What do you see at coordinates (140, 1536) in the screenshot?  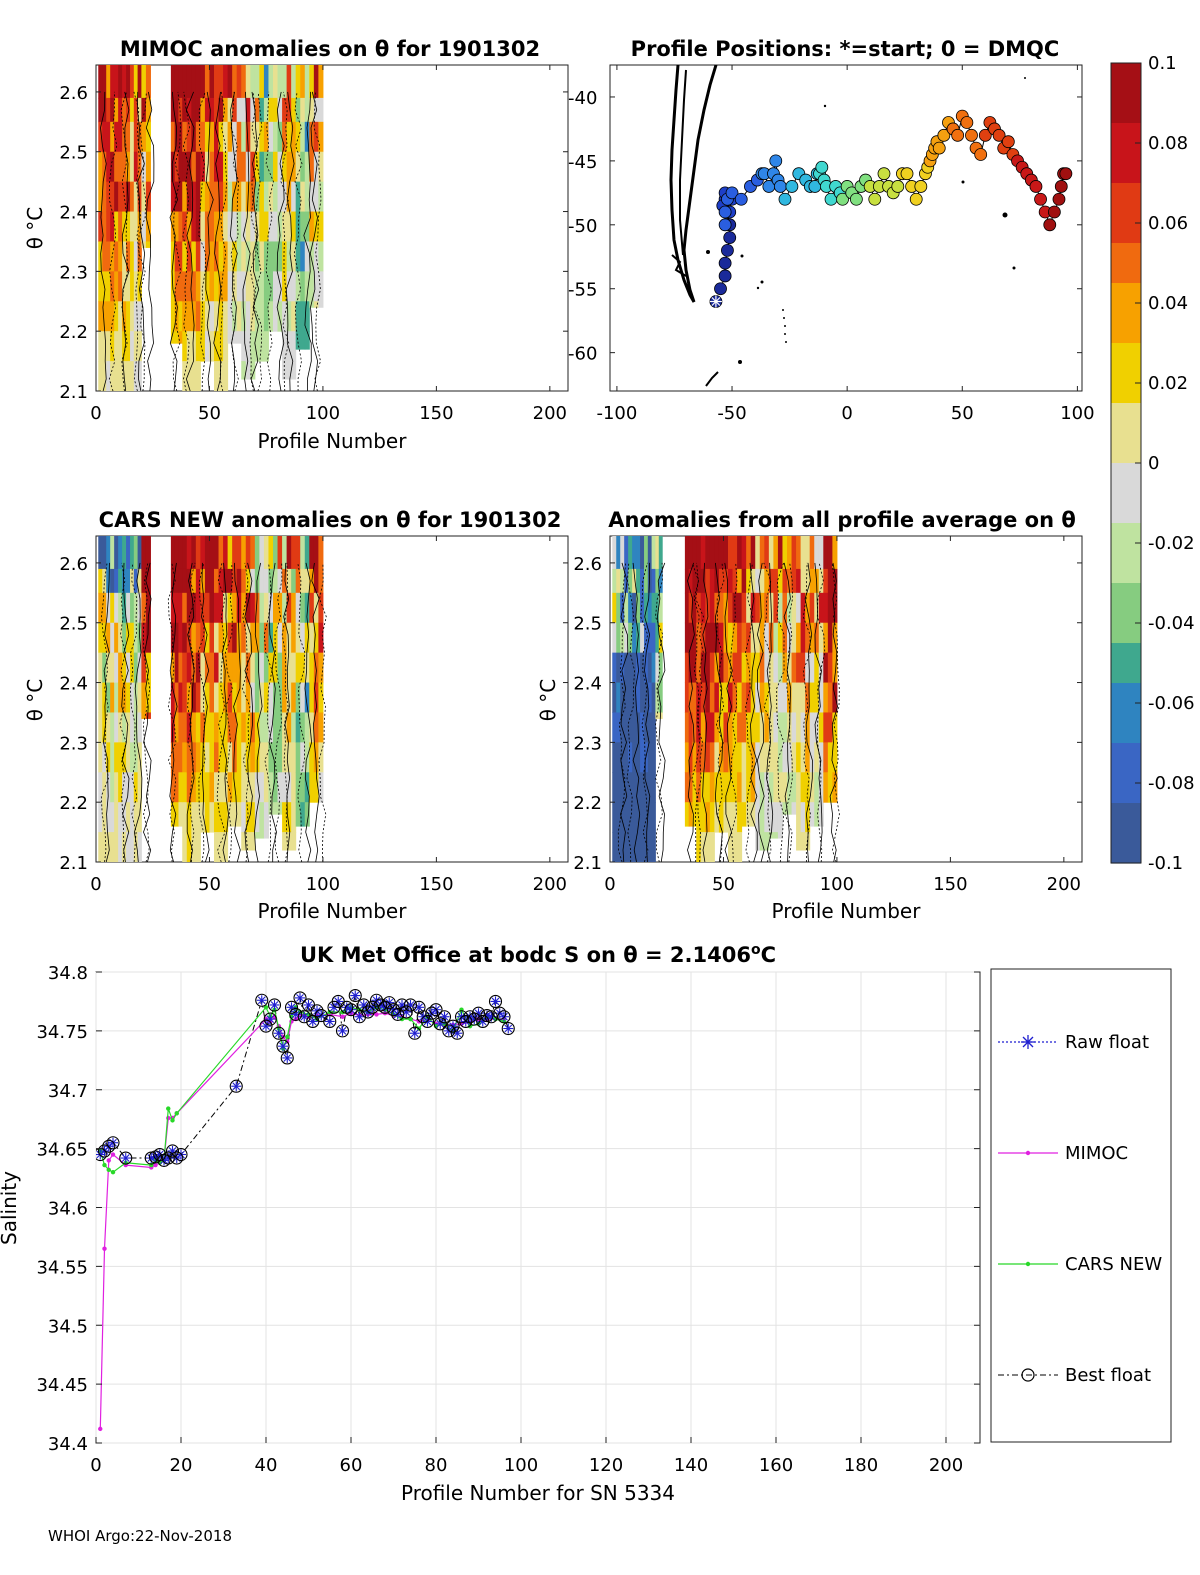 I see `footer-credit: WHOI Argo:22-Nov-2018` at bounding box center [140, 1536].